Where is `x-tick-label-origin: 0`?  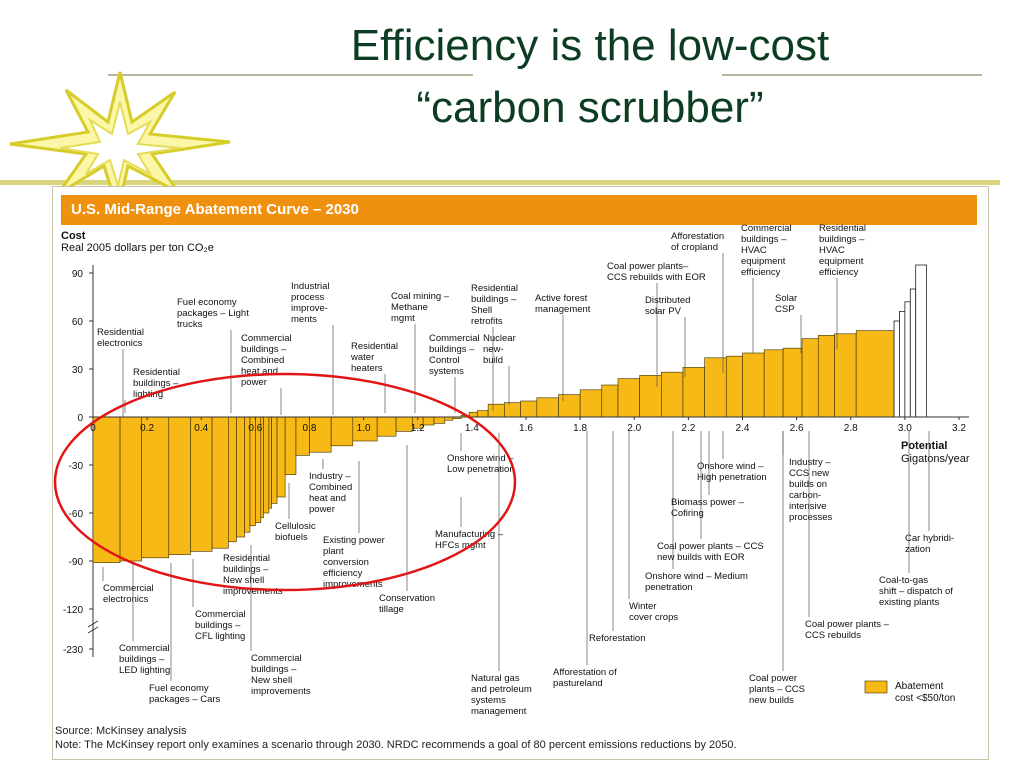 x-tick-label-origin: 0 is located at coordinates (93, 428).